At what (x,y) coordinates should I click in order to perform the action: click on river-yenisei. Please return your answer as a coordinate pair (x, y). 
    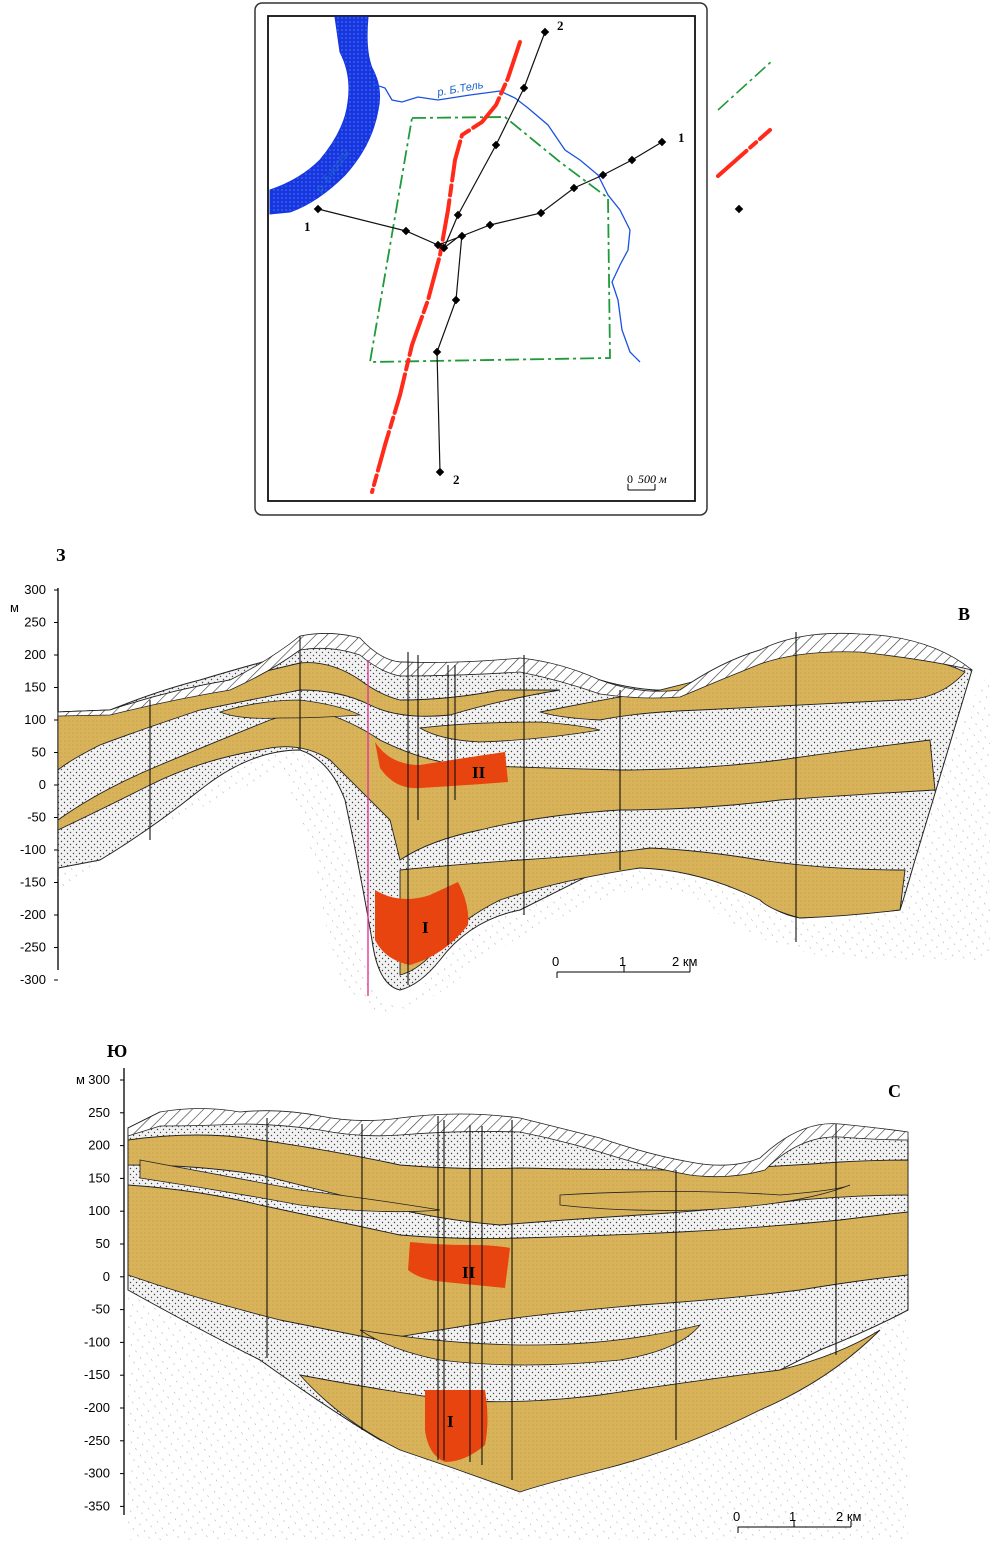
    Looking at the image, I should click on (324, 115).